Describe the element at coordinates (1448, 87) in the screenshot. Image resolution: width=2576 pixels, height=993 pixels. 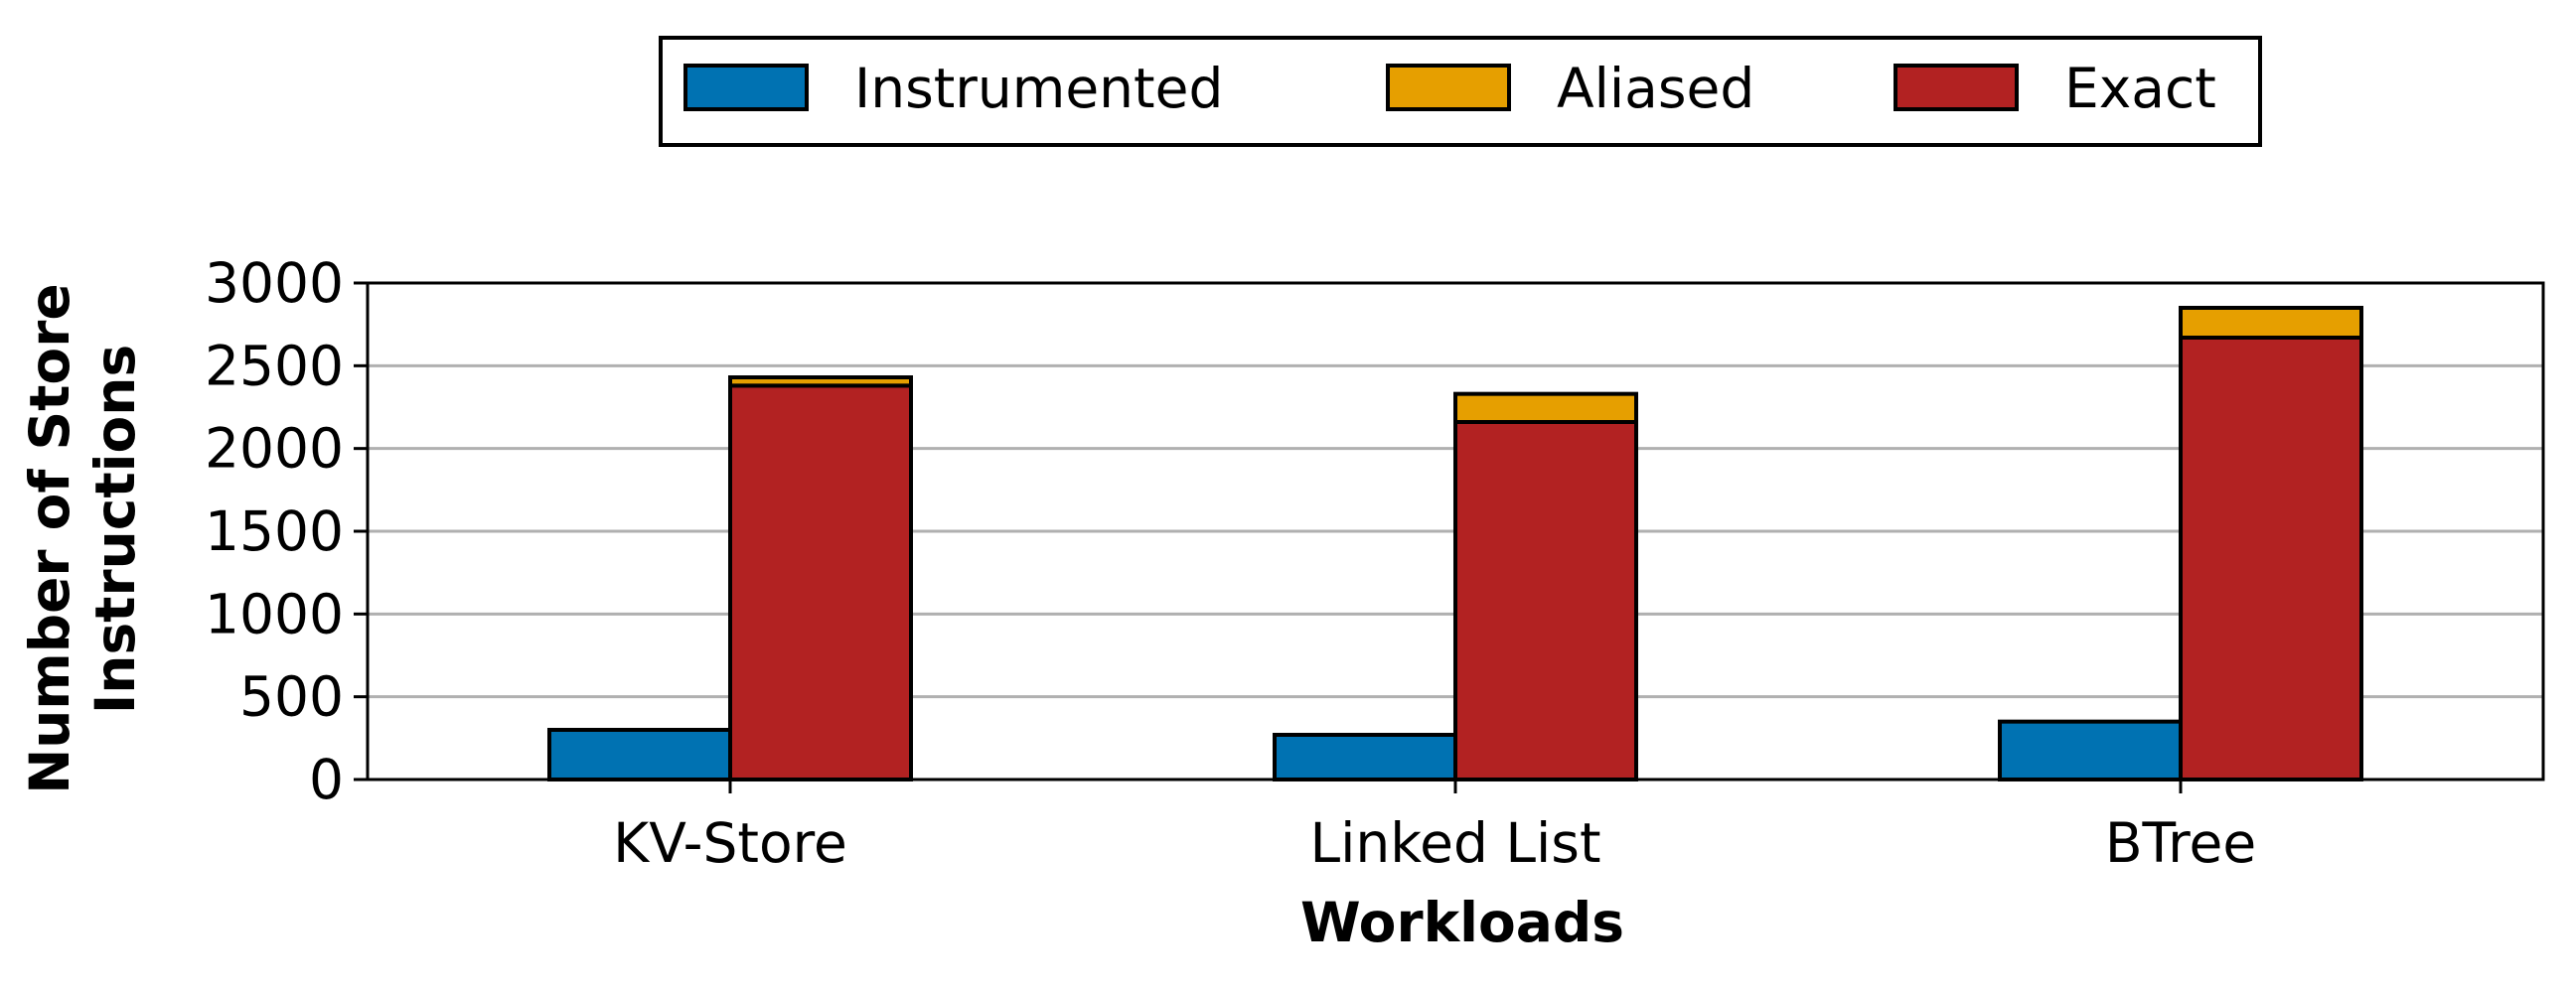
I see `legend-swatch-aliased` at that location.